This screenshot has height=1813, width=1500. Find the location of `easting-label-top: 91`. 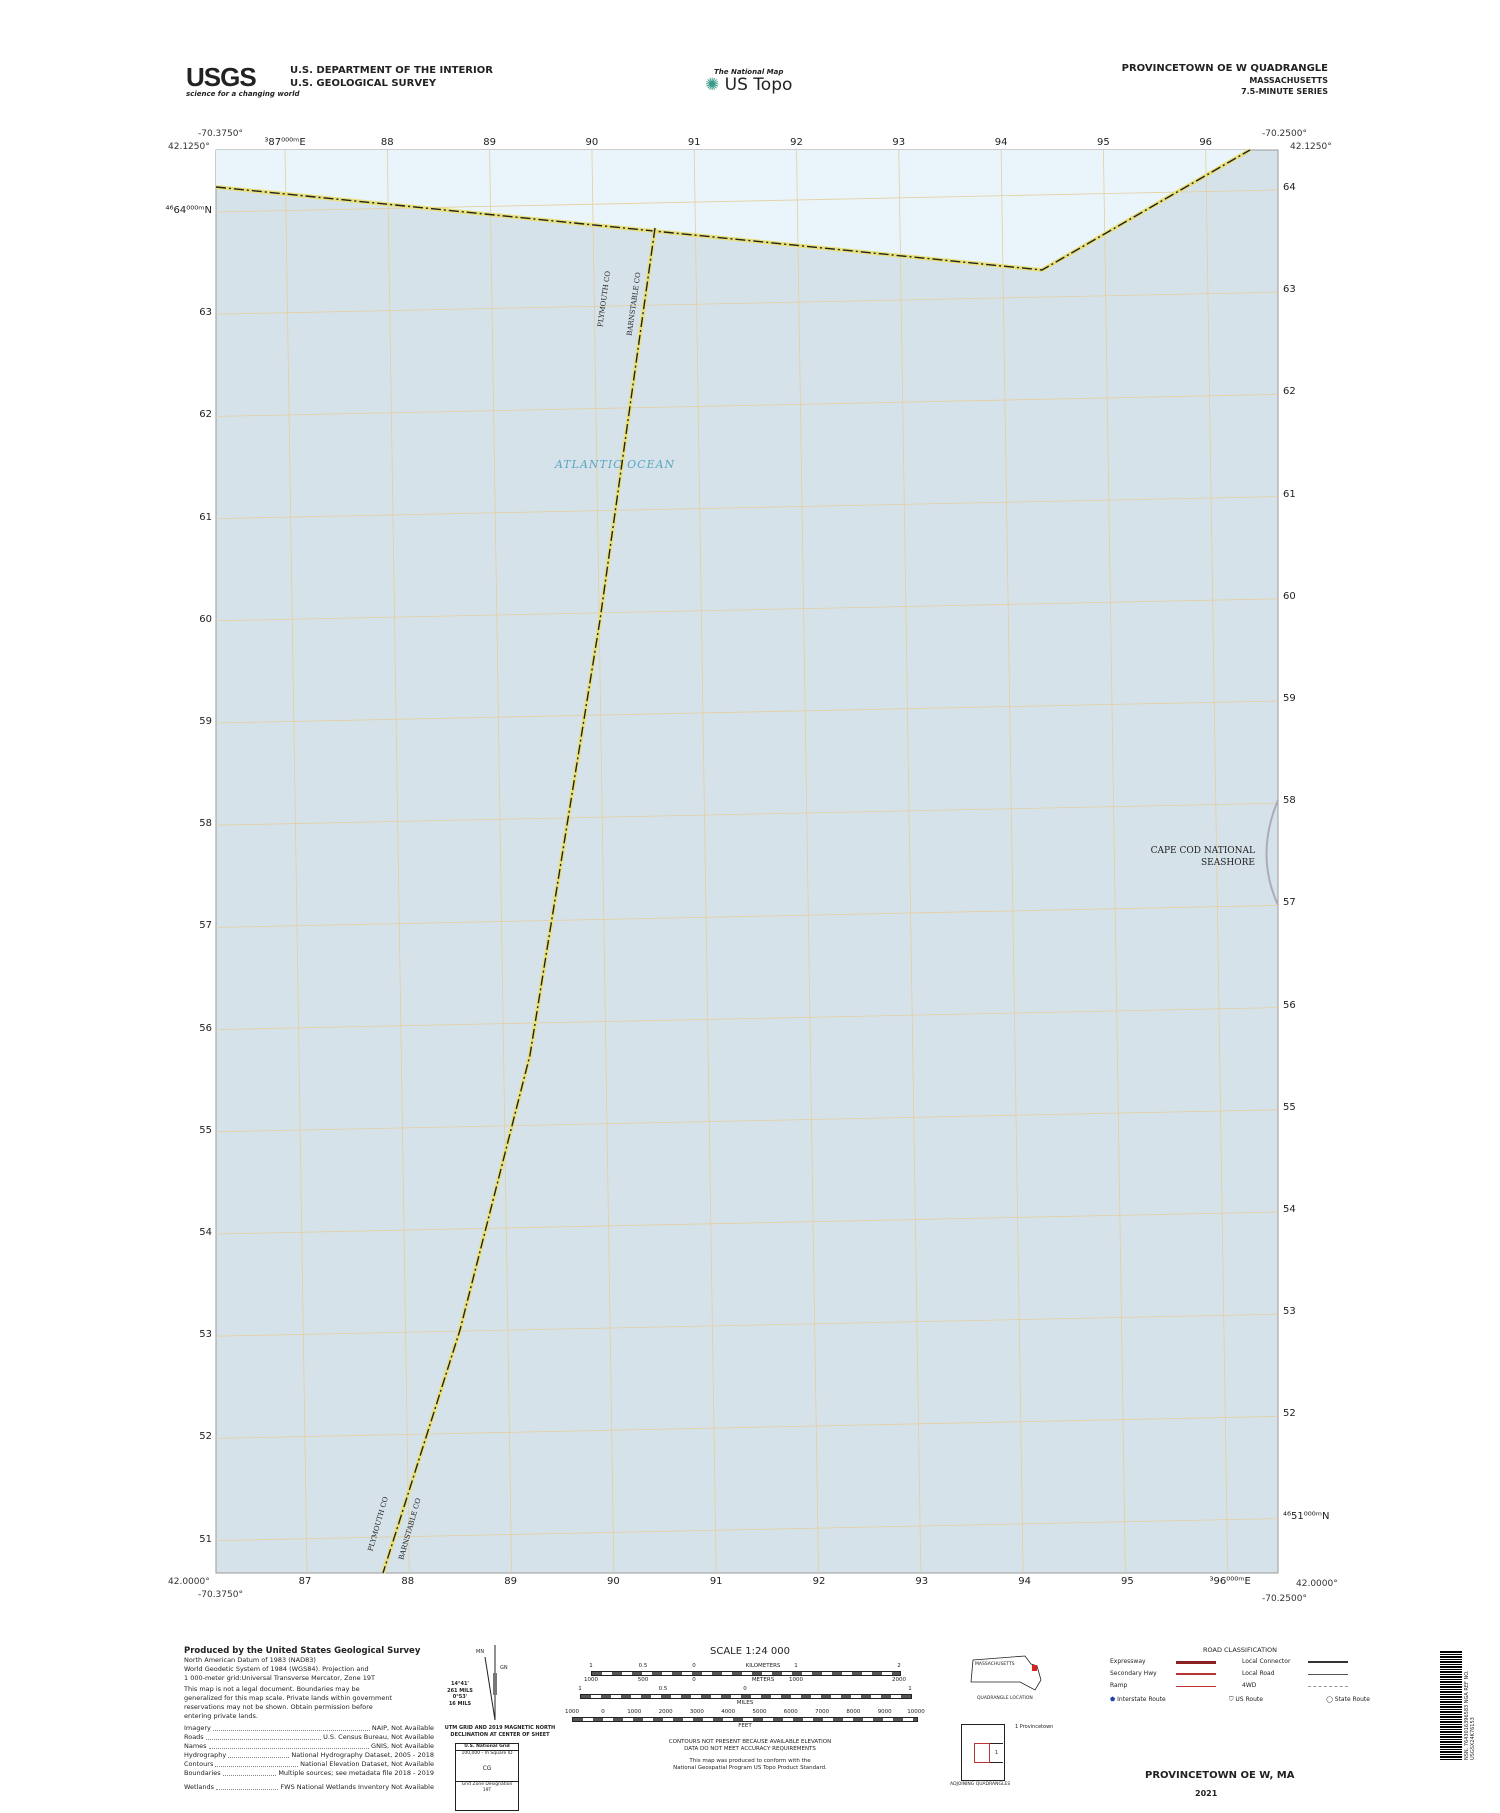

easting-label-top: 91 is located at coordinates (694, 142).